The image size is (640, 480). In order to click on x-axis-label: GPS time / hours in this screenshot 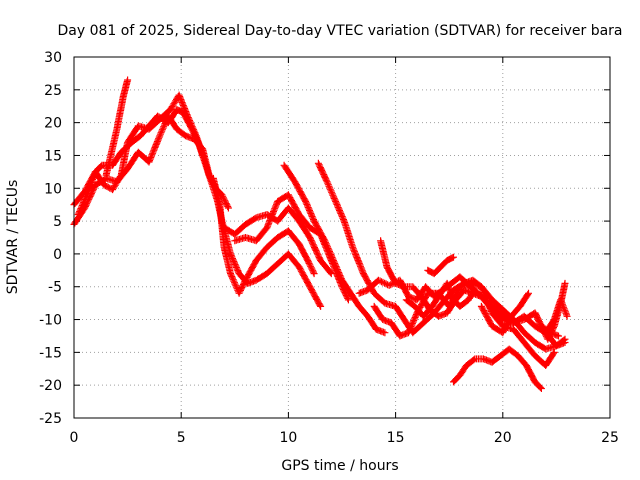, I will do `click(339, 466)`.